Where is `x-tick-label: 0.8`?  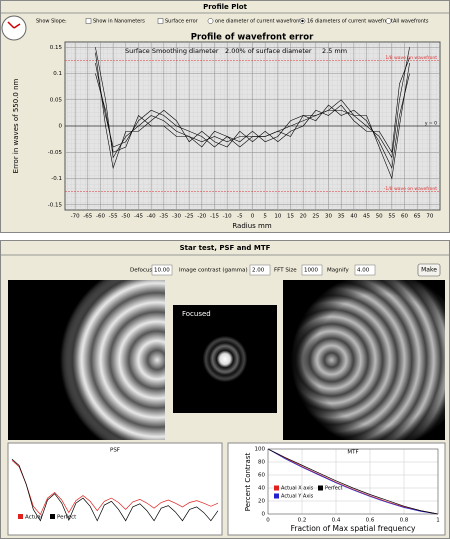 x-tick-label: 0.8 is located at coordinates (404, 521).